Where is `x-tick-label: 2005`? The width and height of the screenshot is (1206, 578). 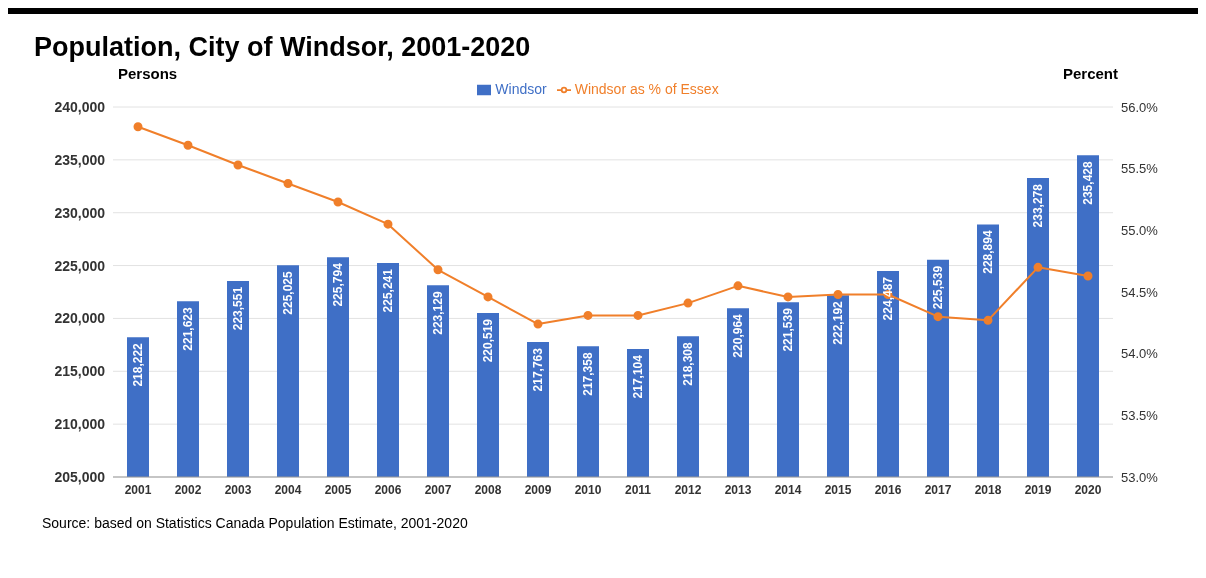
x-tick-label: 2005 is located at coordinates (338, 489).